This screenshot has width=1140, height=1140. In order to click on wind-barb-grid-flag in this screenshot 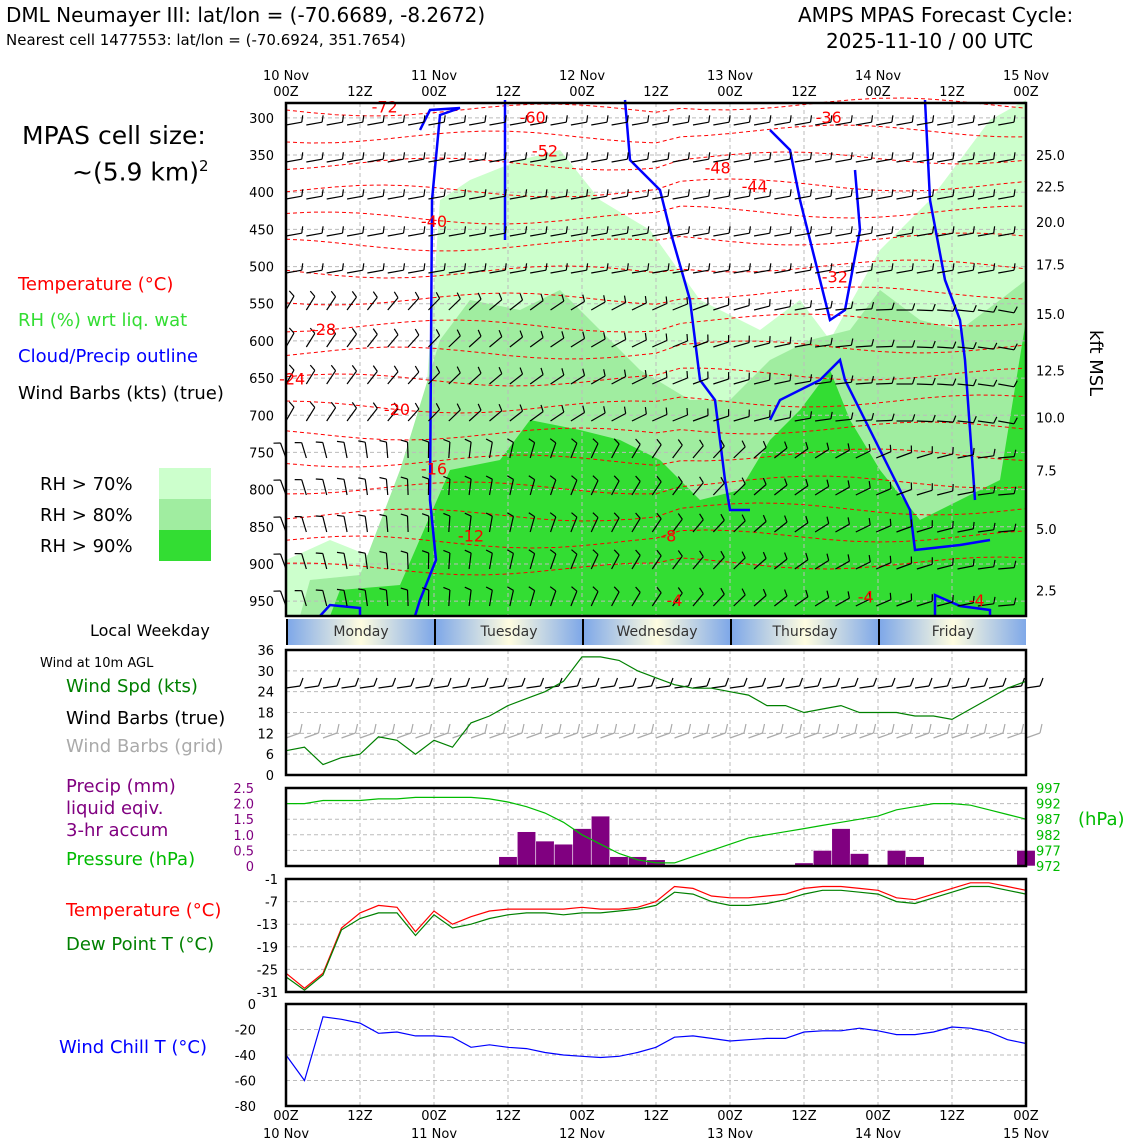, I will do `click(541, 728)`.